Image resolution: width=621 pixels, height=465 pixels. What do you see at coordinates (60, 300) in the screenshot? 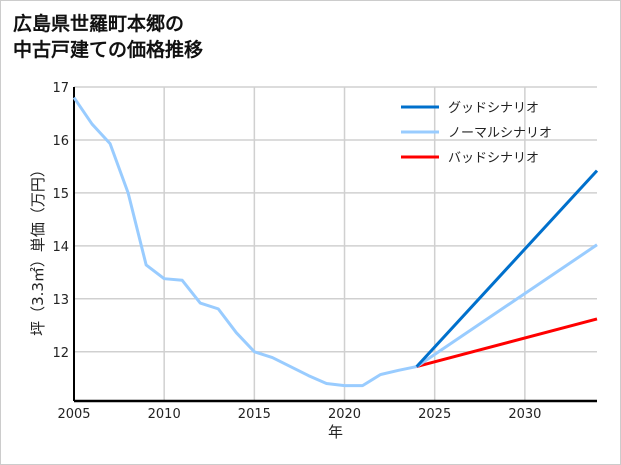
I see `y-tick-label: 13` at bounding box center [60, 300].